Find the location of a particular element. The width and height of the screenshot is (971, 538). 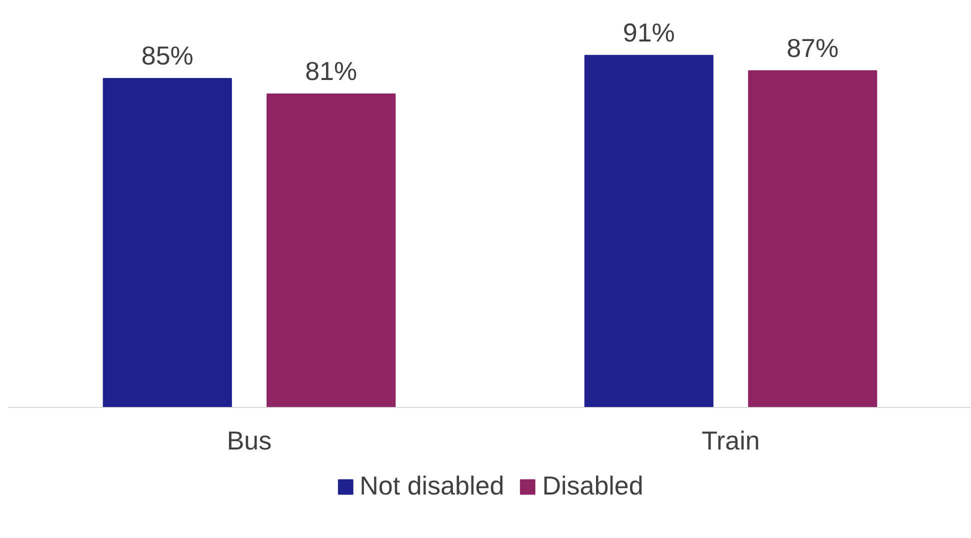

data-label: 85% is located at coordinates (167, 55).